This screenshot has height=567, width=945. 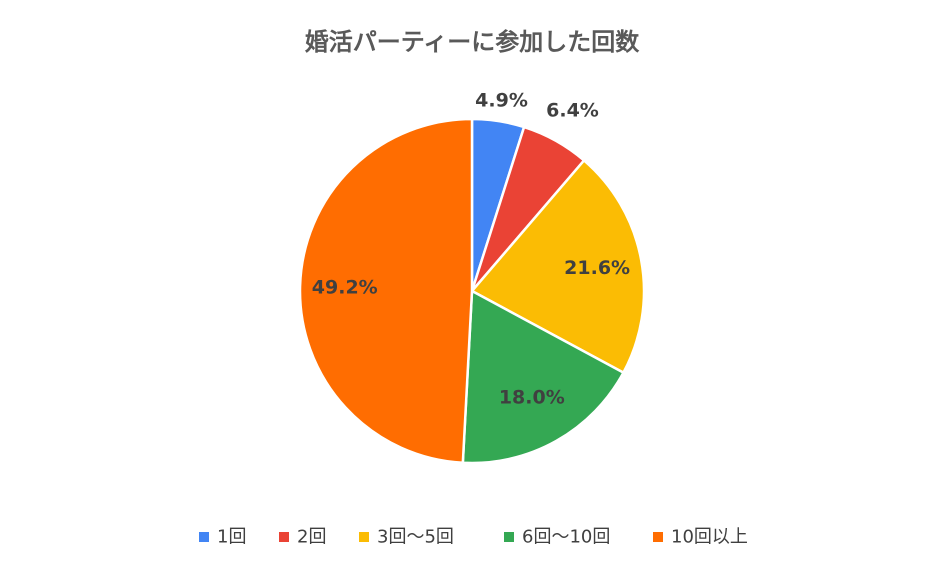 What do you see at coordinates (566, 537) in the screenshot?
I see `legend-label-4: 6回～10回` at bounding box center [566, 537].